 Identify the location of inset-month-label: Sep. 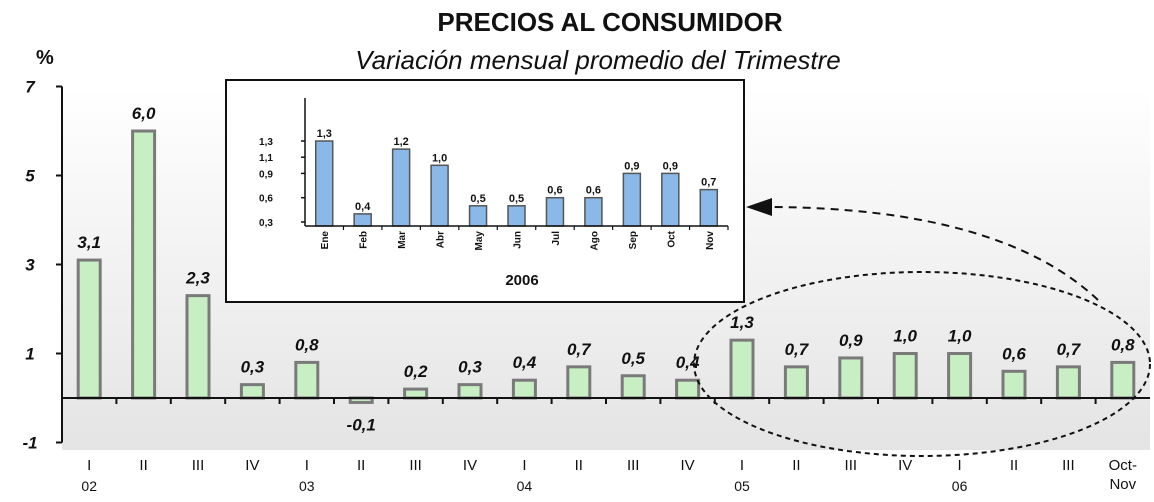
(633, 240).